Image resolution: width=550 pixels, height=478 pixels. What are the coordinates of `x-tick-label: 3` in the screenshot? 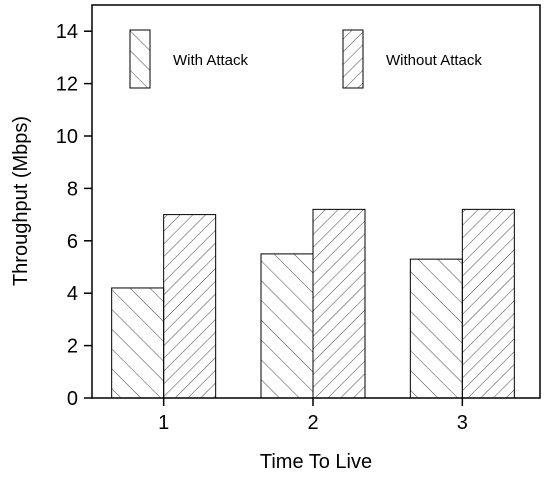 It's located at (462, 423).